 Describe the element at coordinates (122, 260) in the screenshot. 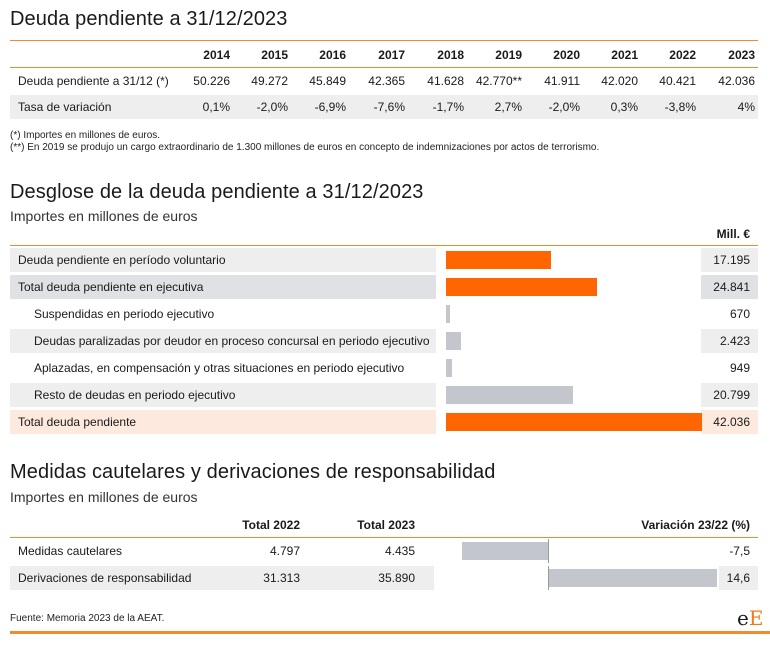

I see `row-label: Deuda pendiente en período voluntario` at that location.